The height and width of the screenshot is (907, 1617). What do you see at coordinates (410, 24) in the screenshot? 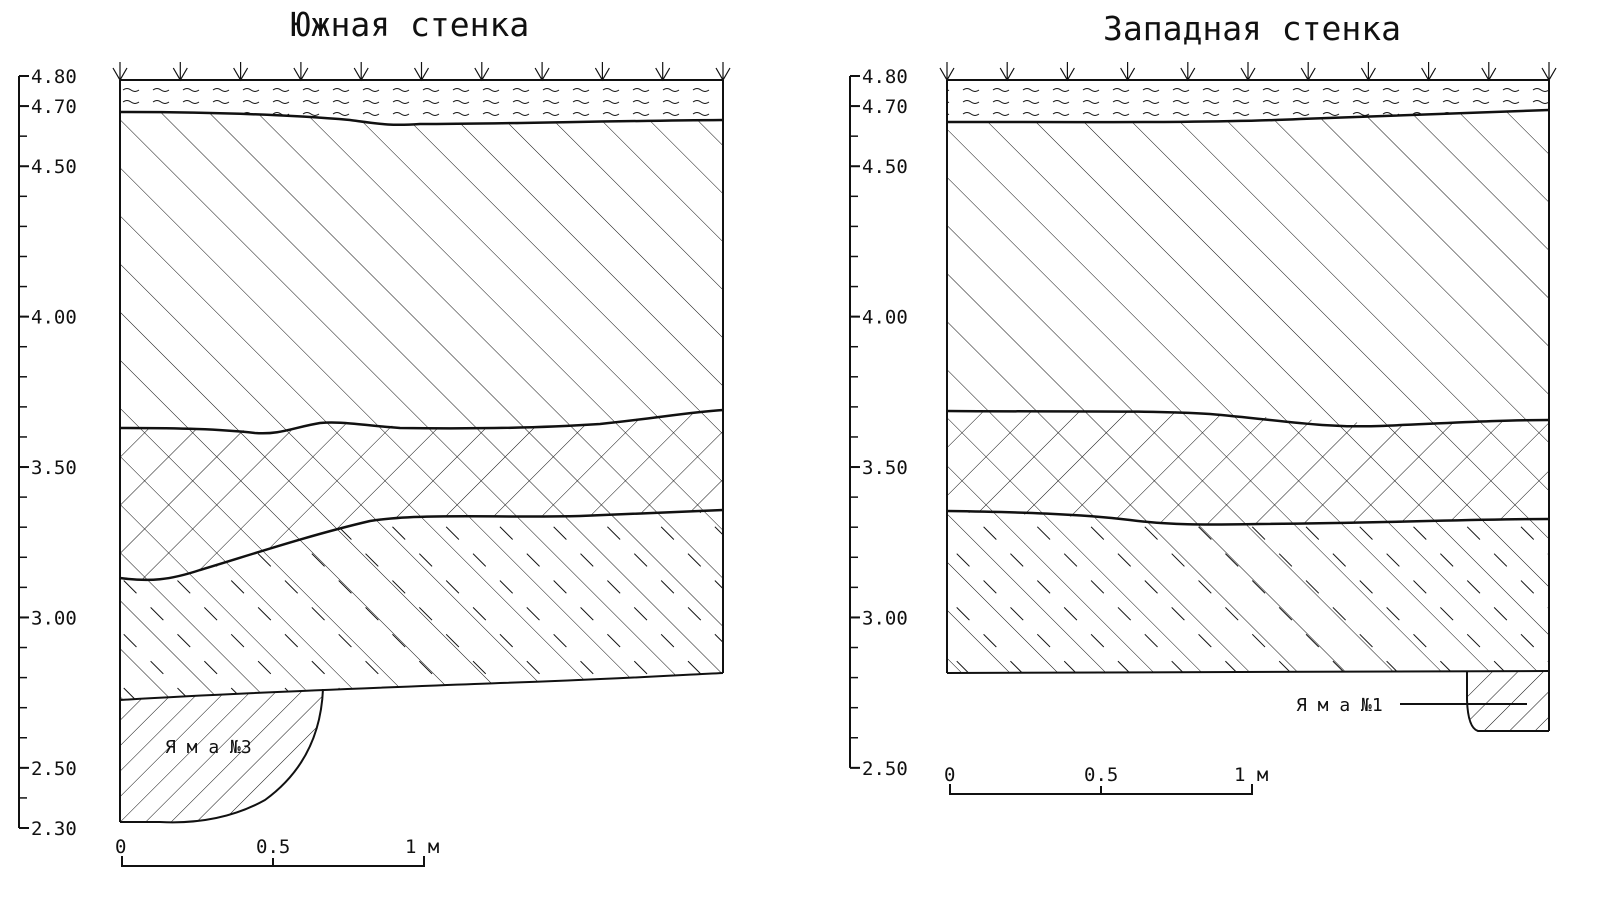
I see `south-wall-title: Южная стенка` at bounding box center [410, 24].